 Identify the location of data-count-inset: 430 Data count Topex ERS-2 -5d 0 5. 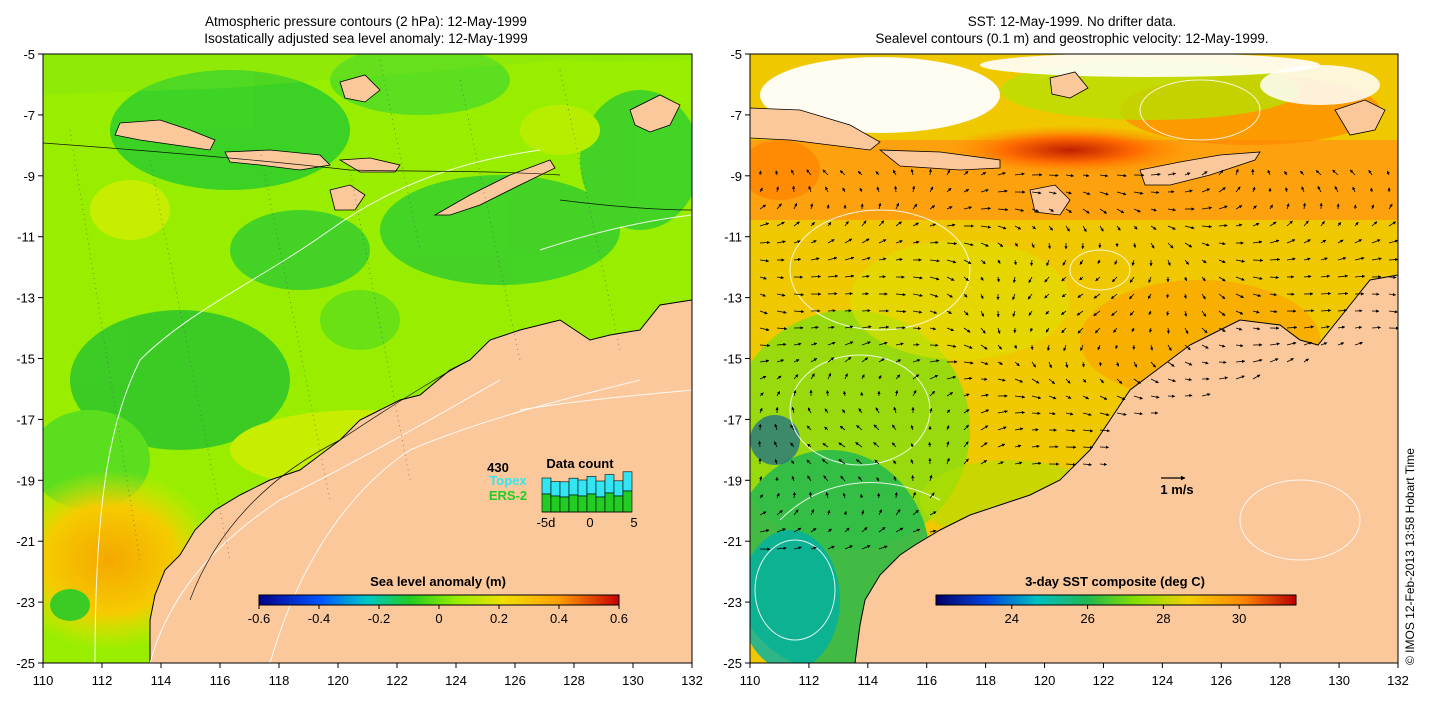
(562, 493).